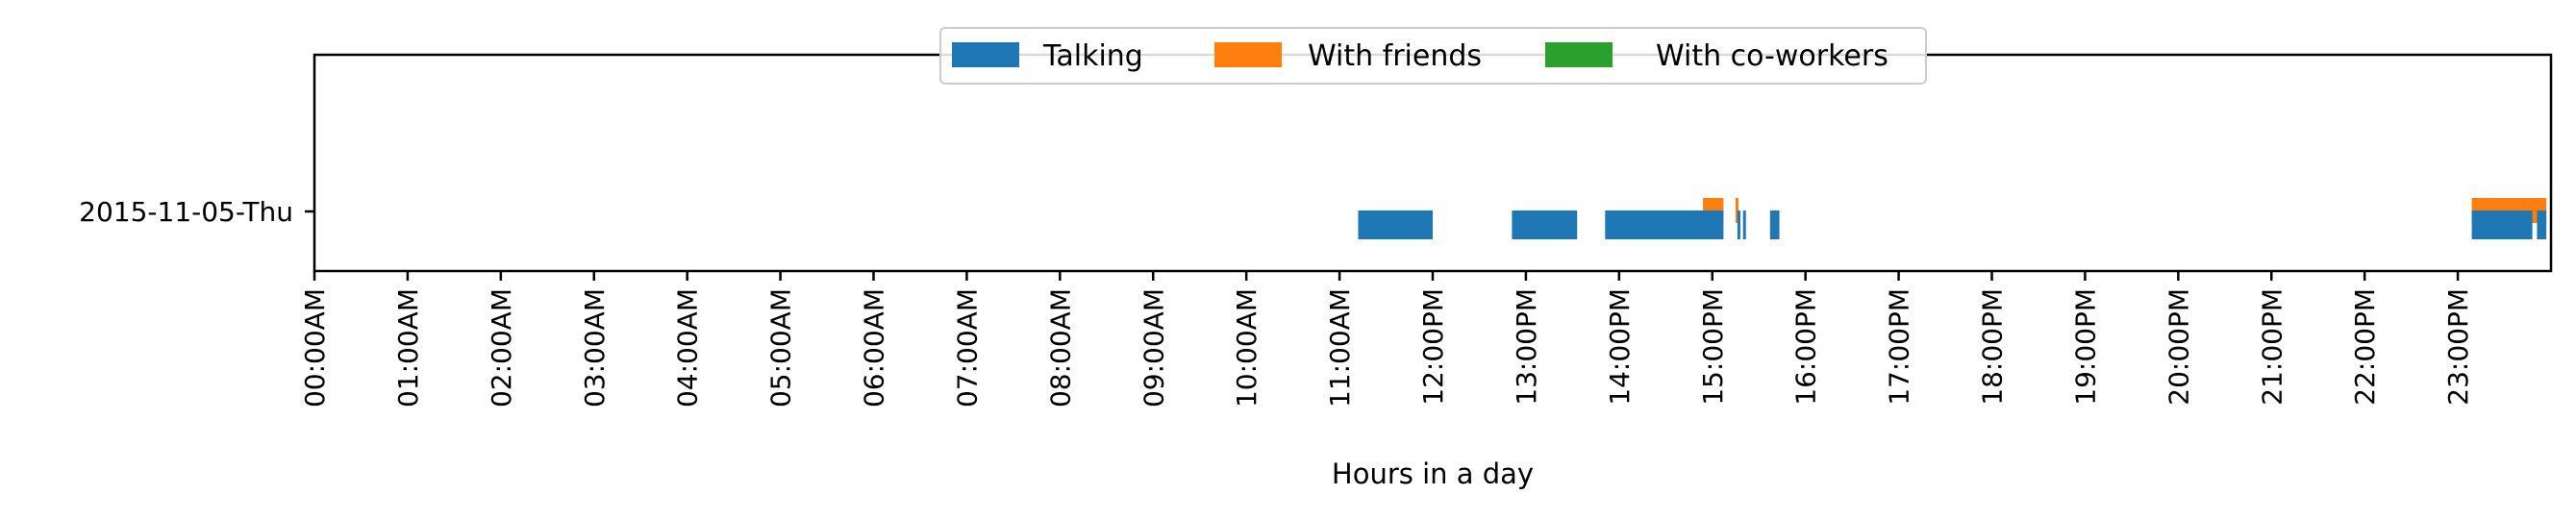  I want to click on legend: Talking With friends With co-workers, so click(1433, 56).